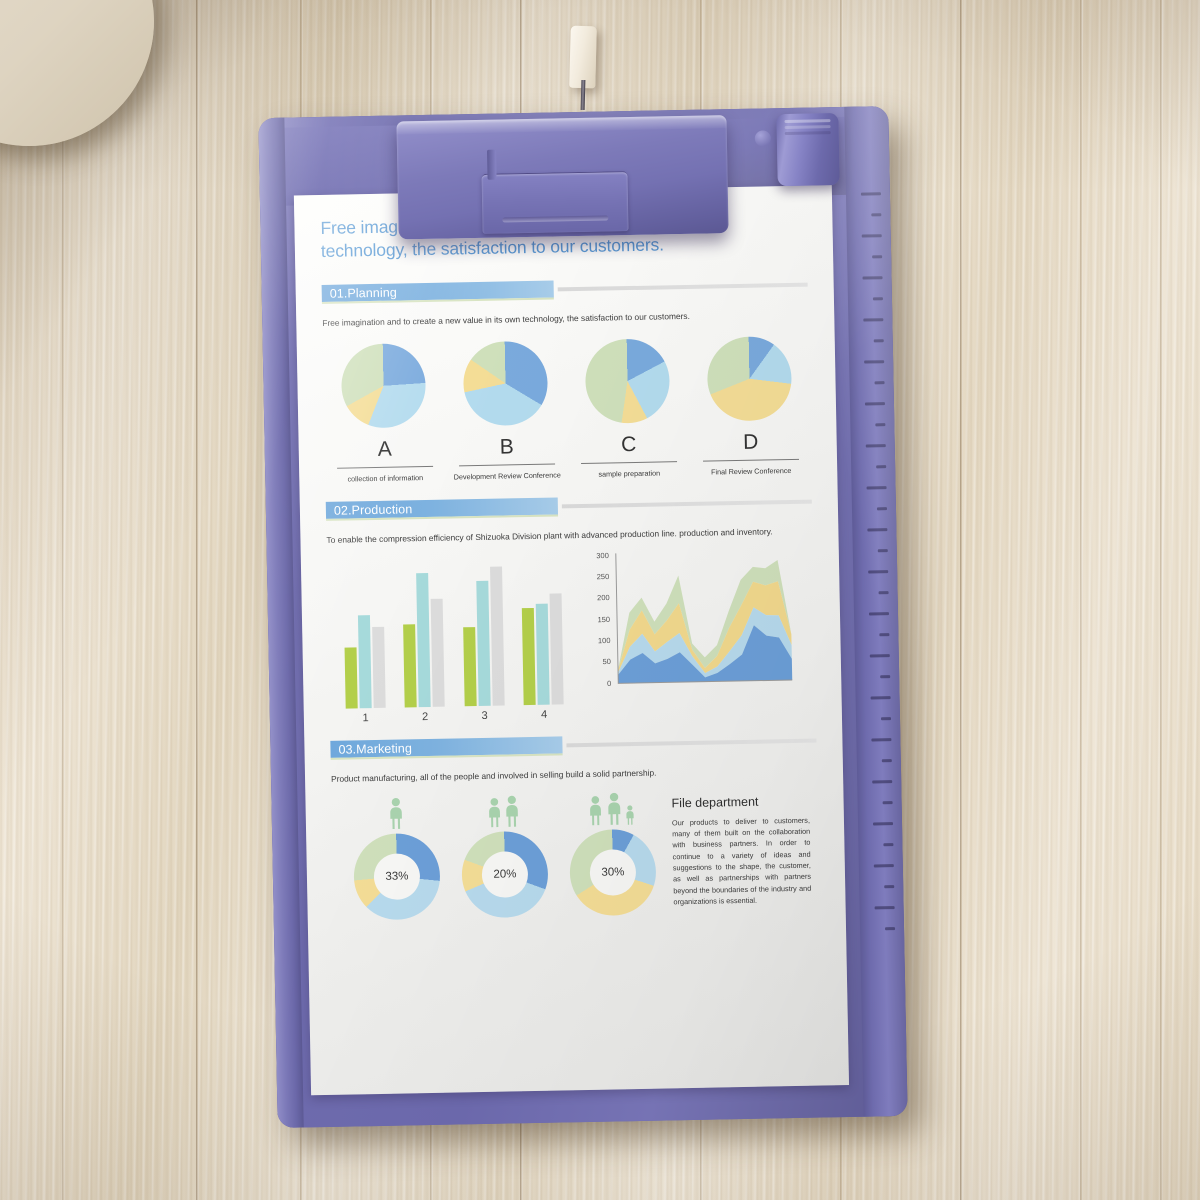 The image size is (1200, 1200). I want to click on section-label-production: 02.Production, so click(373, 510).